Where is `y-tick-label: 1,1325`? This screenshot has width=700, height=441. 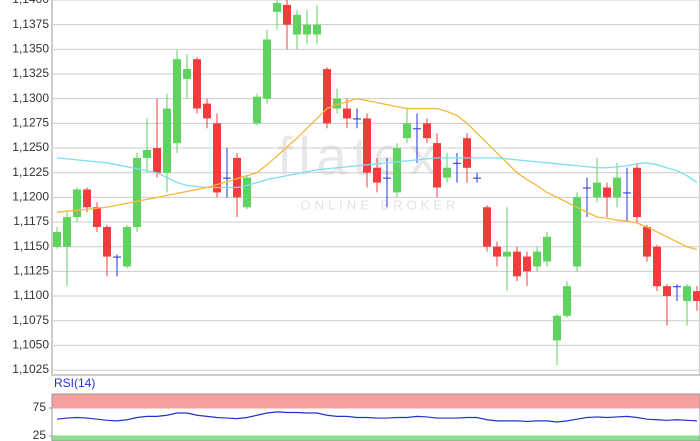
y-tick-label: 1,1325 is located at coordinates (30, 73).